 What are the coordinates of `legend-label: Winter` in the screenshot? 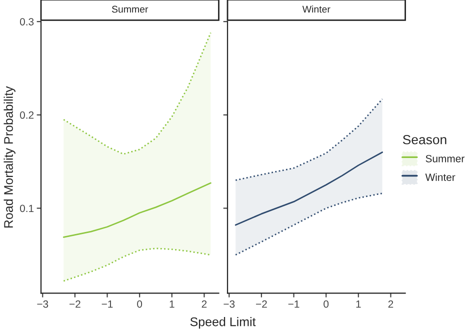 It's located at (440, 177).